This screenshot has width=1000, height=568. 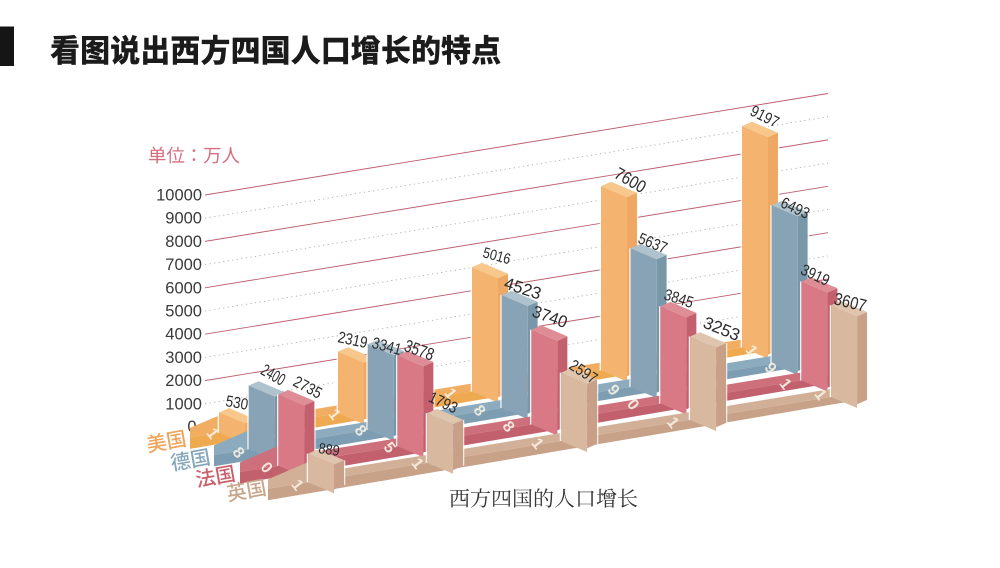 What do you see at coordinates (329, 449) in the screenshot?
I see `svg-text: 889` at bounding box center [329, 449].